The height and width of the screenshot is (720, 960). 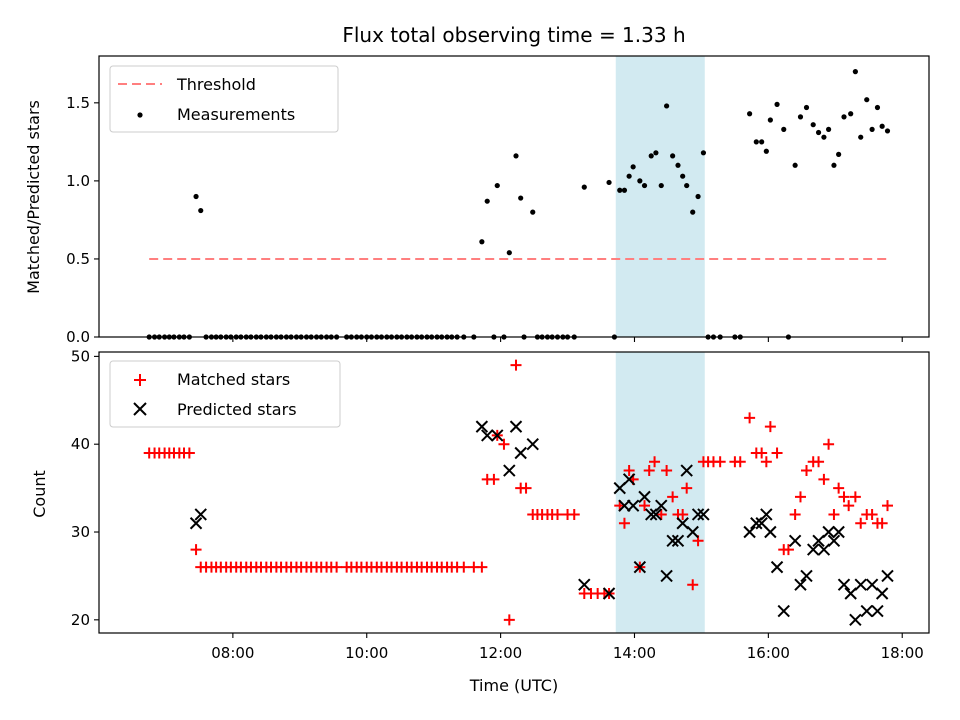 What do you see at coordinates (366, 653) in the screenshot?
I see `x-tick-label: 10:00` at bounding box center [366, 653].